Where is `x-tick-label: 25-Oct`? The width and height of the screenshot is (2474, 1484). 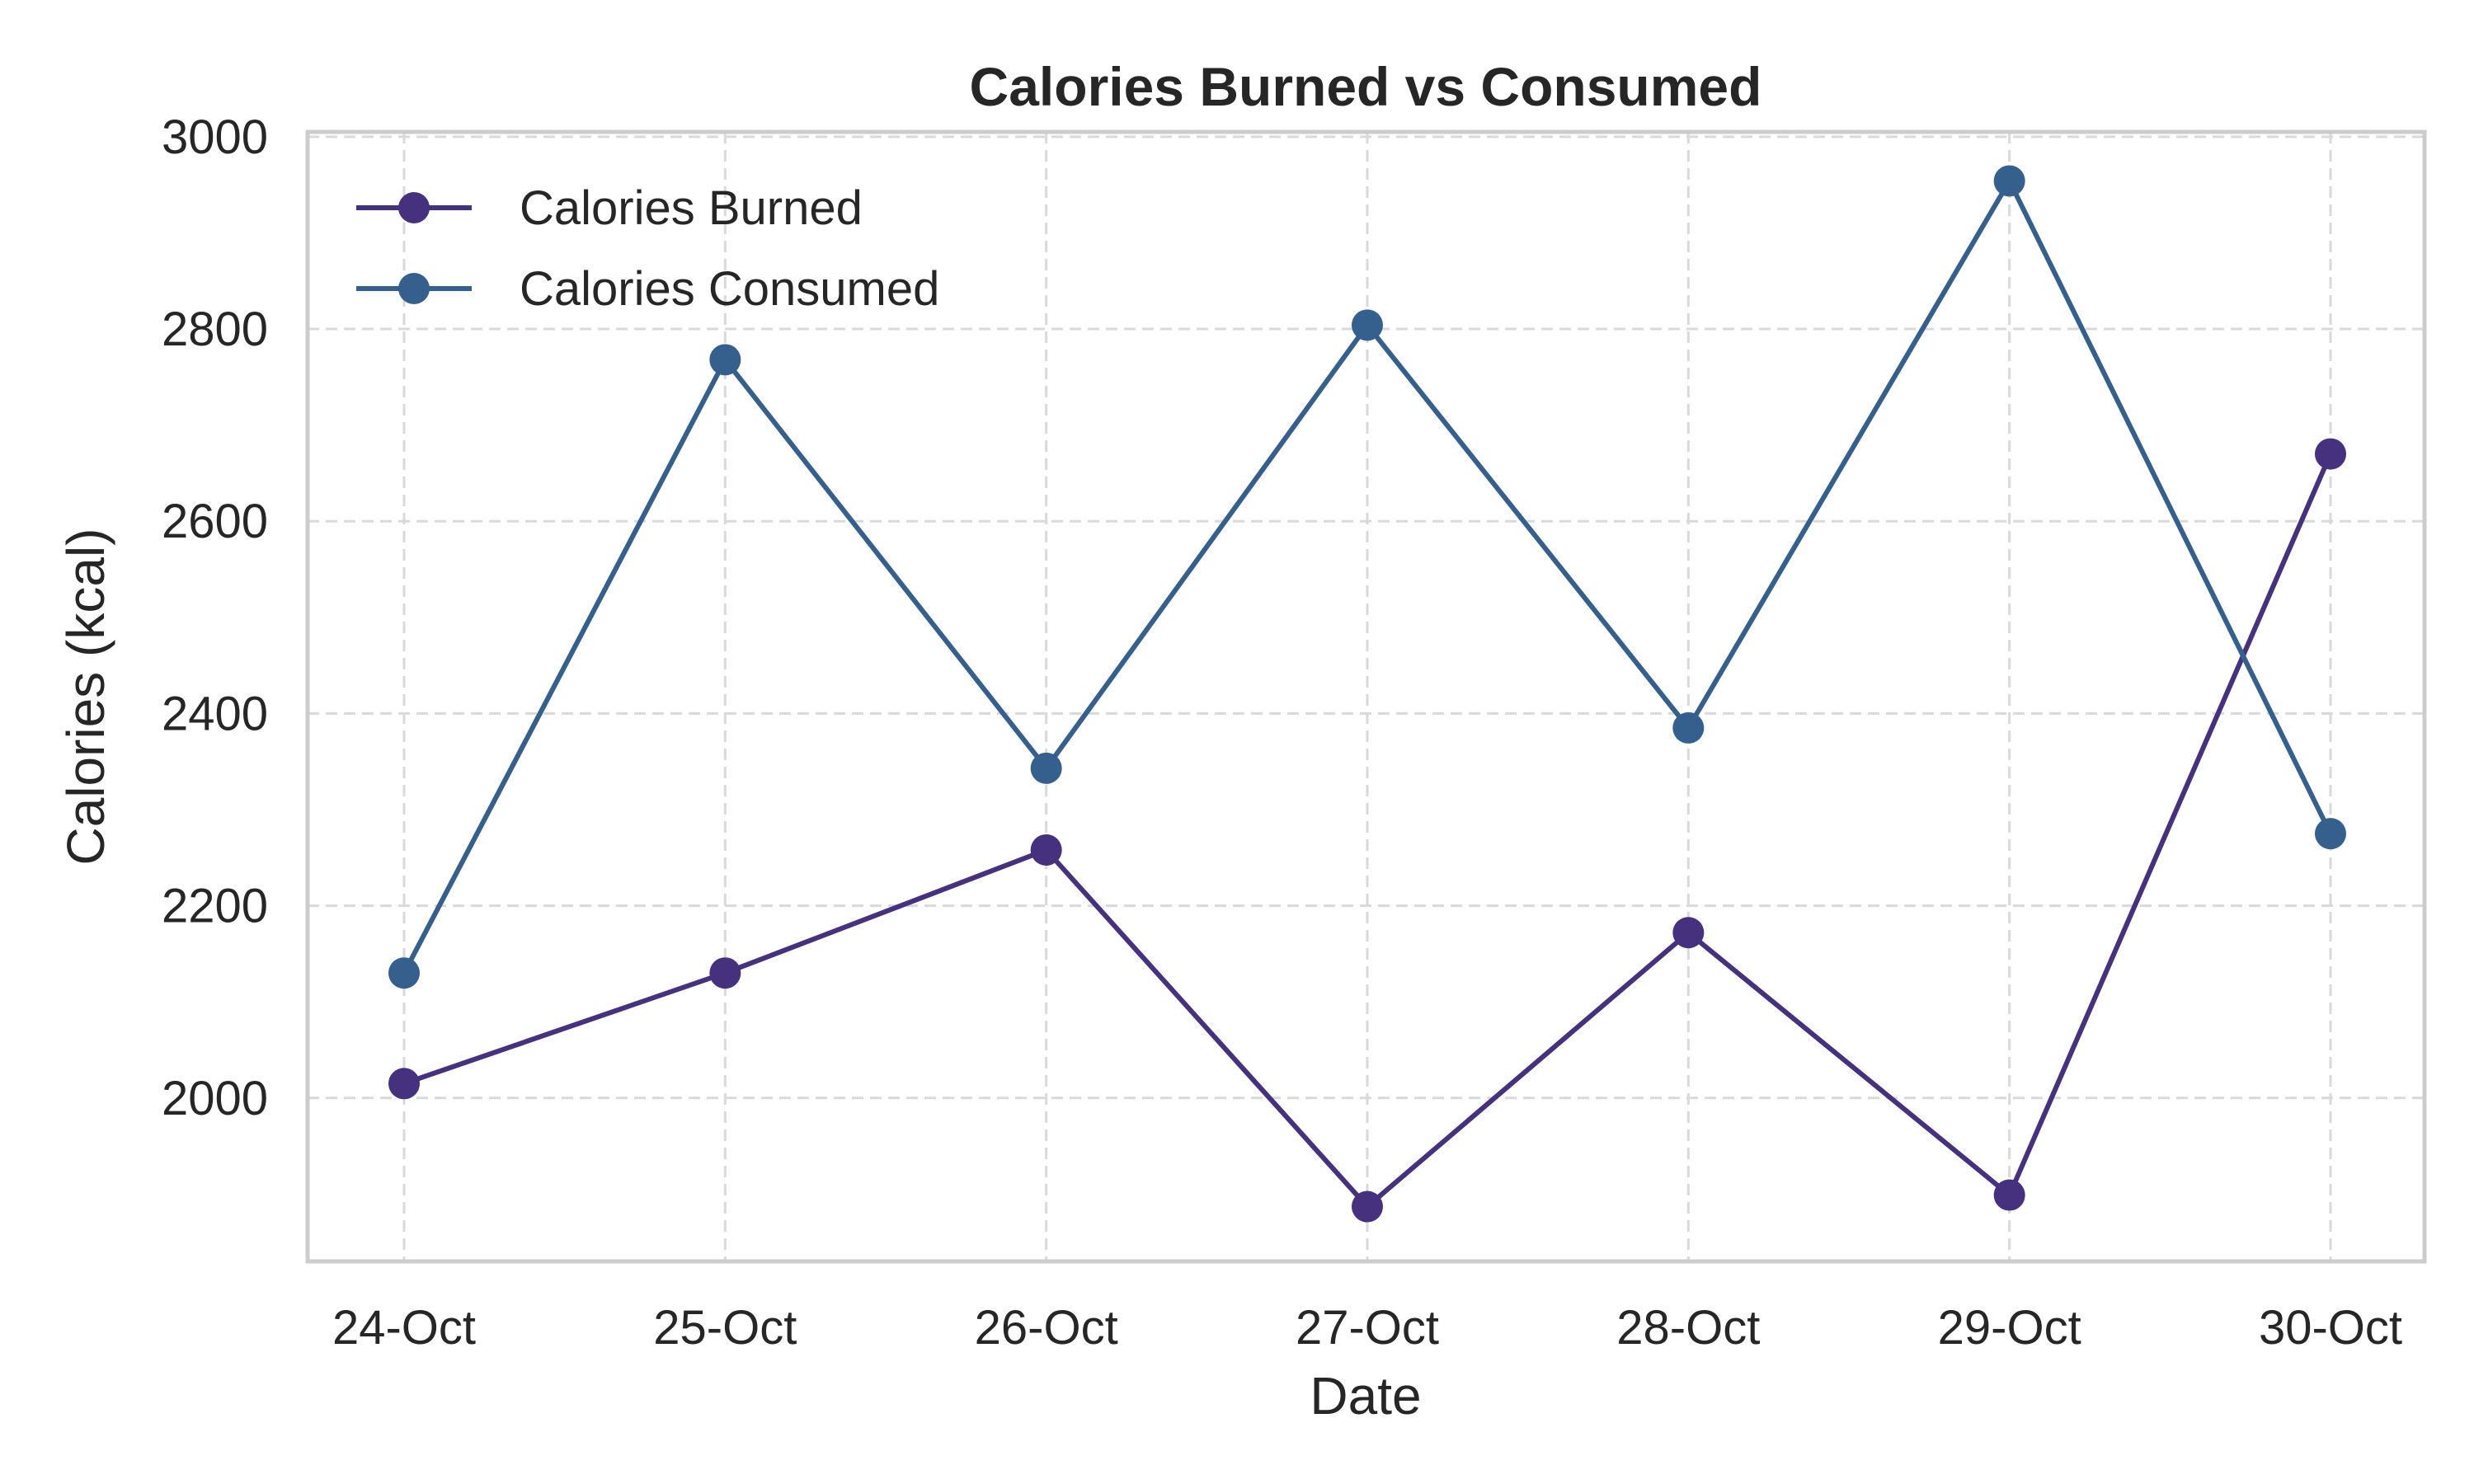 x-tick-label: 25-Oct is located at coordinates (725, 1328).